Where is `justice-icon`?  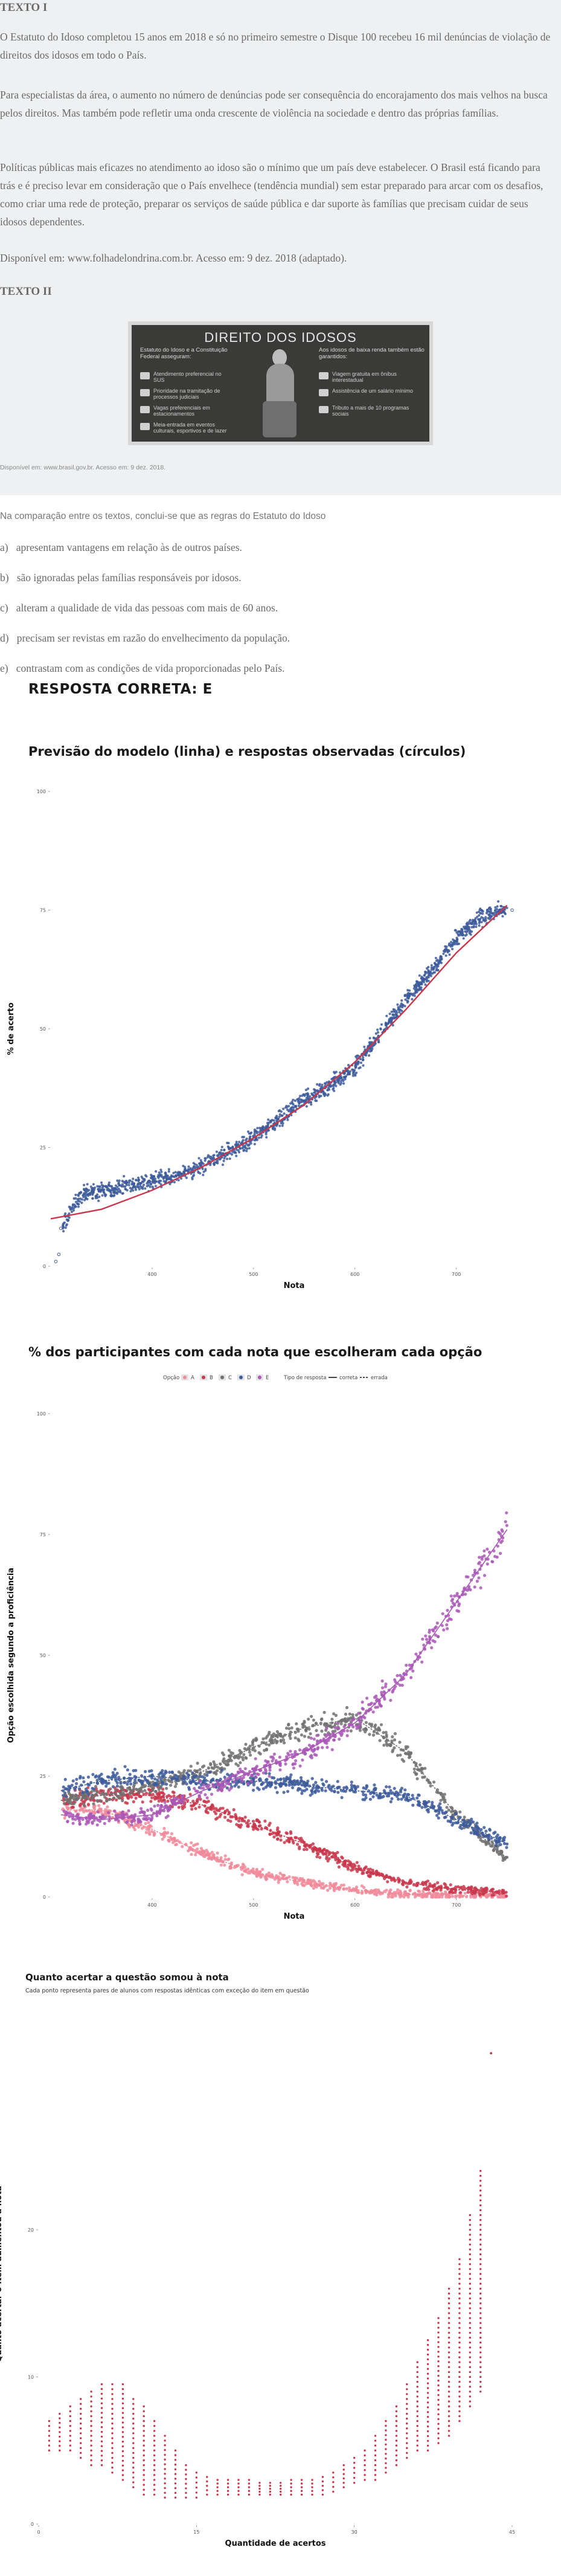 justice-icon is located at coordinates (145, 393).